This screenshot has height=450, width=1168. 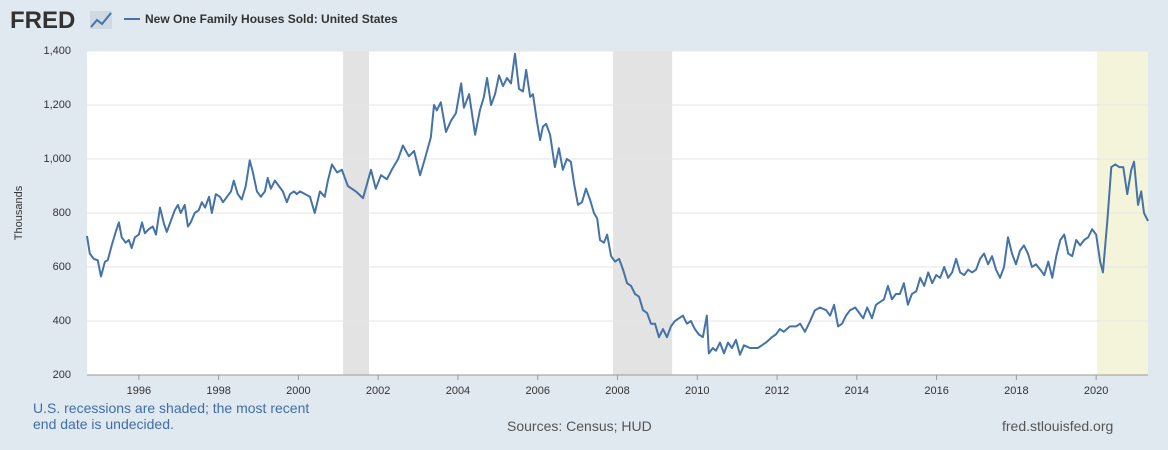 I want to click on x-tick-label: 2006, so click(x=537, y=391).